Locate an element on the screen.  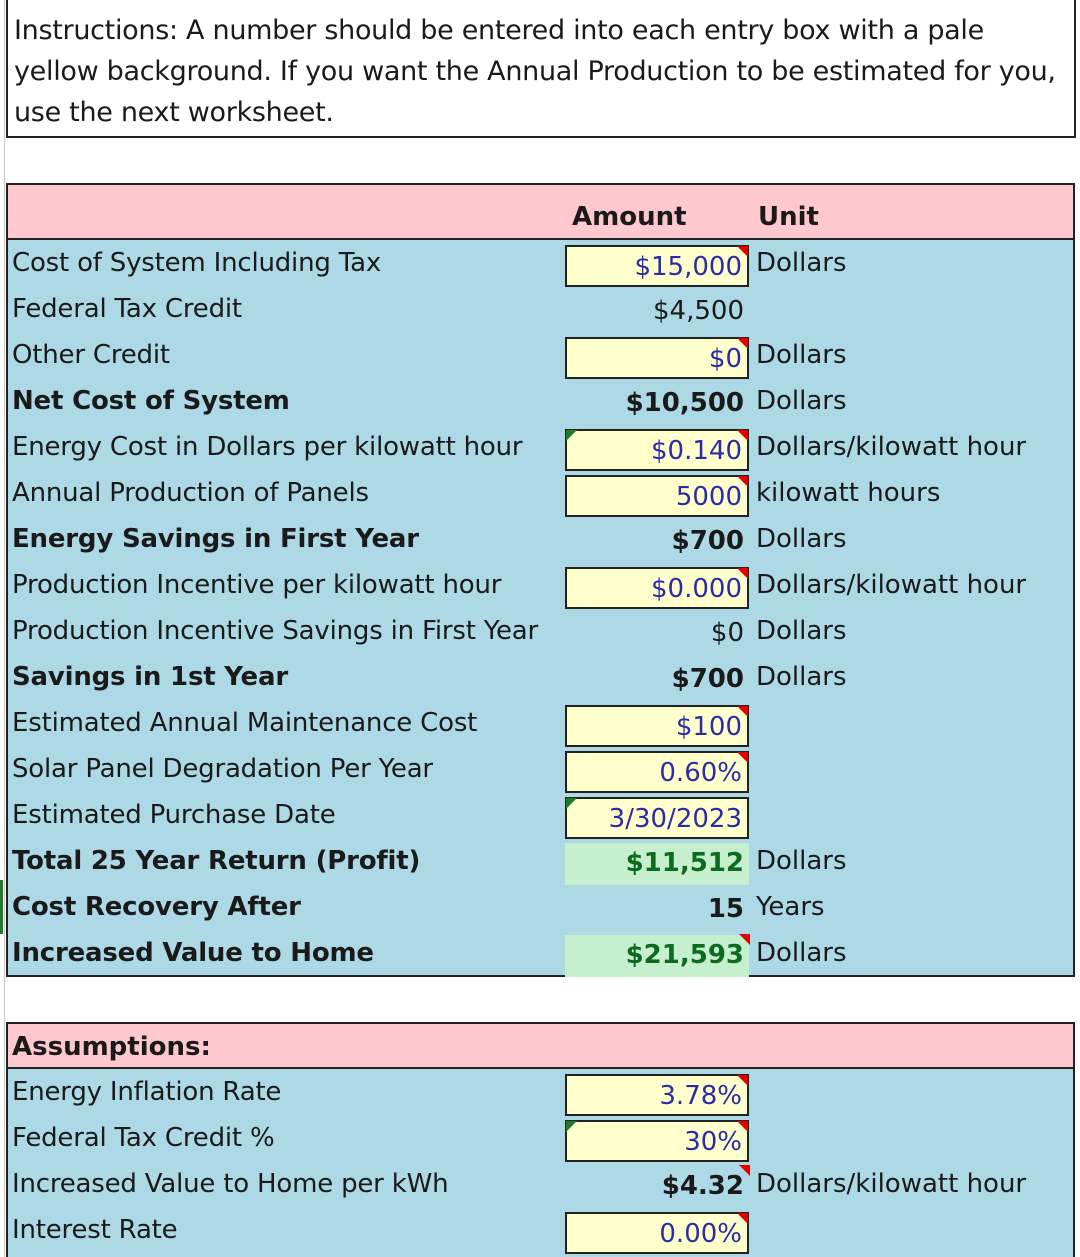
row-energy-inflation: Energy Inflation Rate 3.78% is located at coordinates (540, 1094).